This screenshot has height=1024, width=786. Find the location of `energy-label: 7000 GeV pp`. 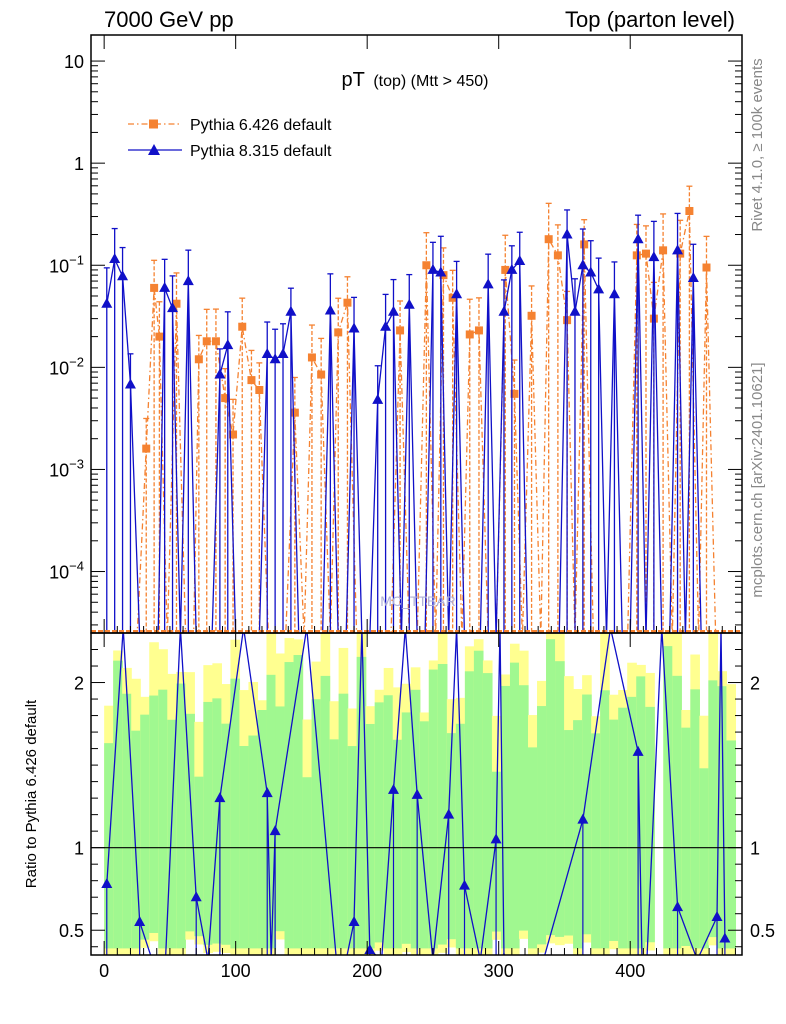

energy-label: 7000 GeV pp is located at coordinates (169, 19).